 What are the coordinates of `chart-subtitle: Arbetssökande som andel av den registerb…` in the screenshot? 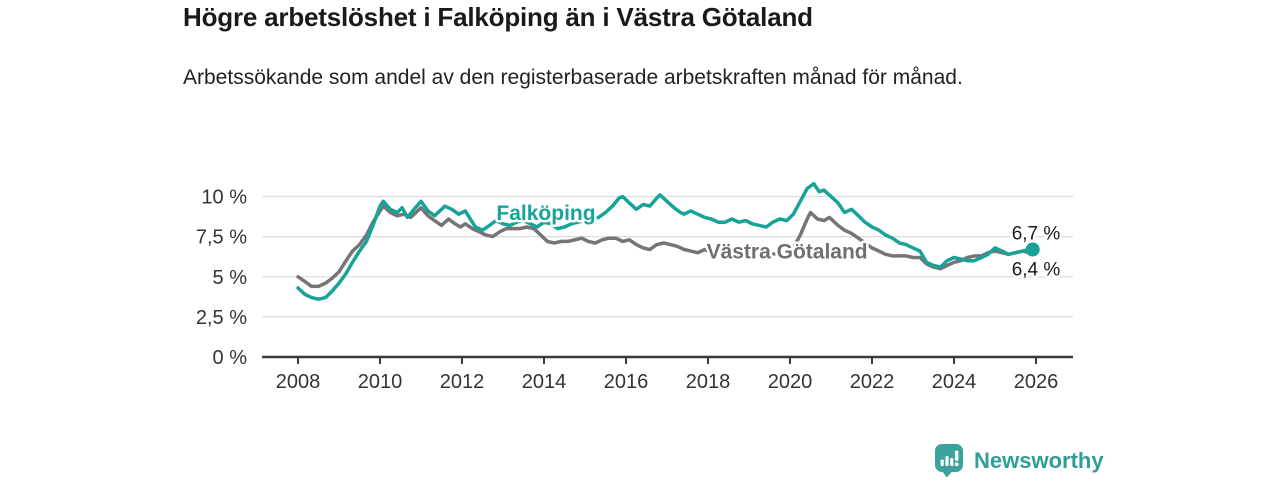 It's located at (573, 77).